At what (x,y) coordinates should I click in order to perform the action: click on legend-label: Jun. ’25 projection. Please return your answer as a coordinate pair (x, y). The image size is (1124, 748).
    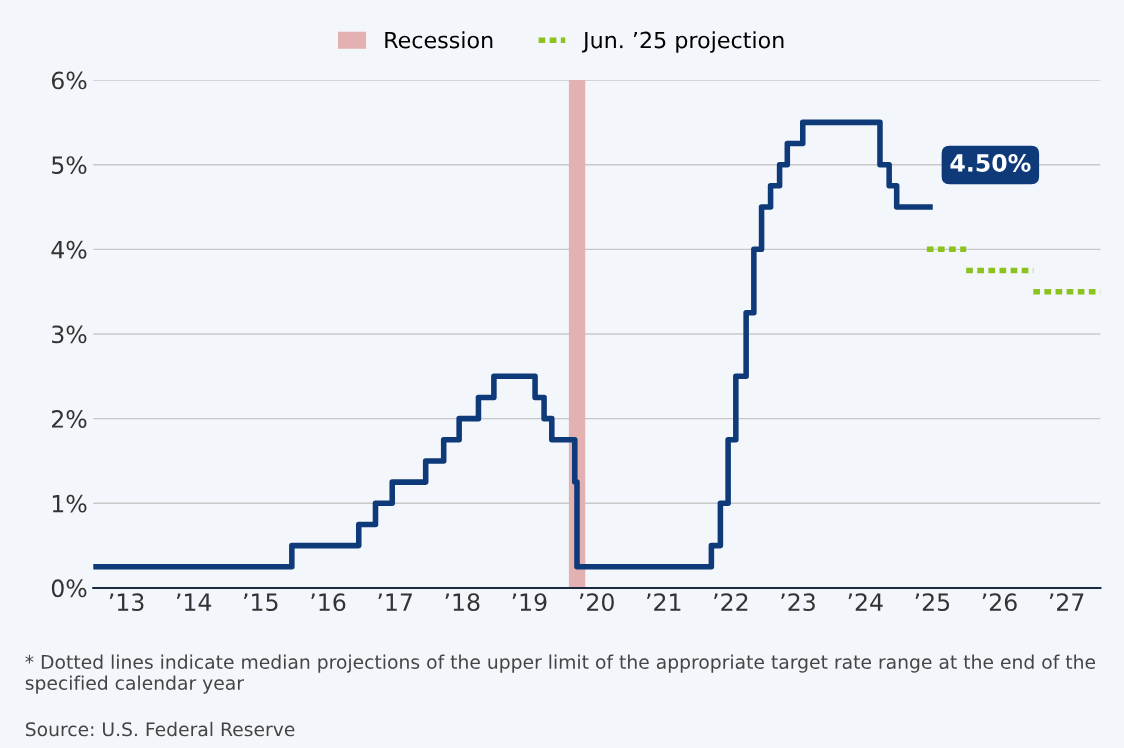
    Looking at the image, I should click on (682, 42).